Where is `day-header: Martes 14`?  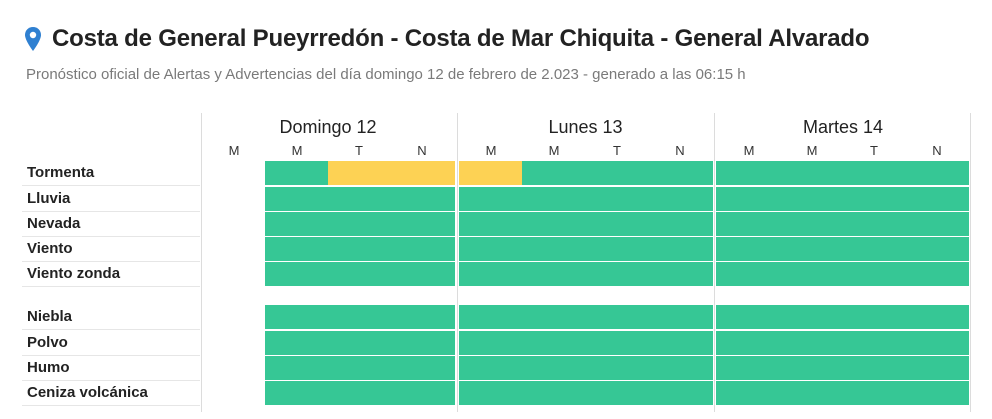
day-header: Martes 14 is located at coordinates (843, 127).